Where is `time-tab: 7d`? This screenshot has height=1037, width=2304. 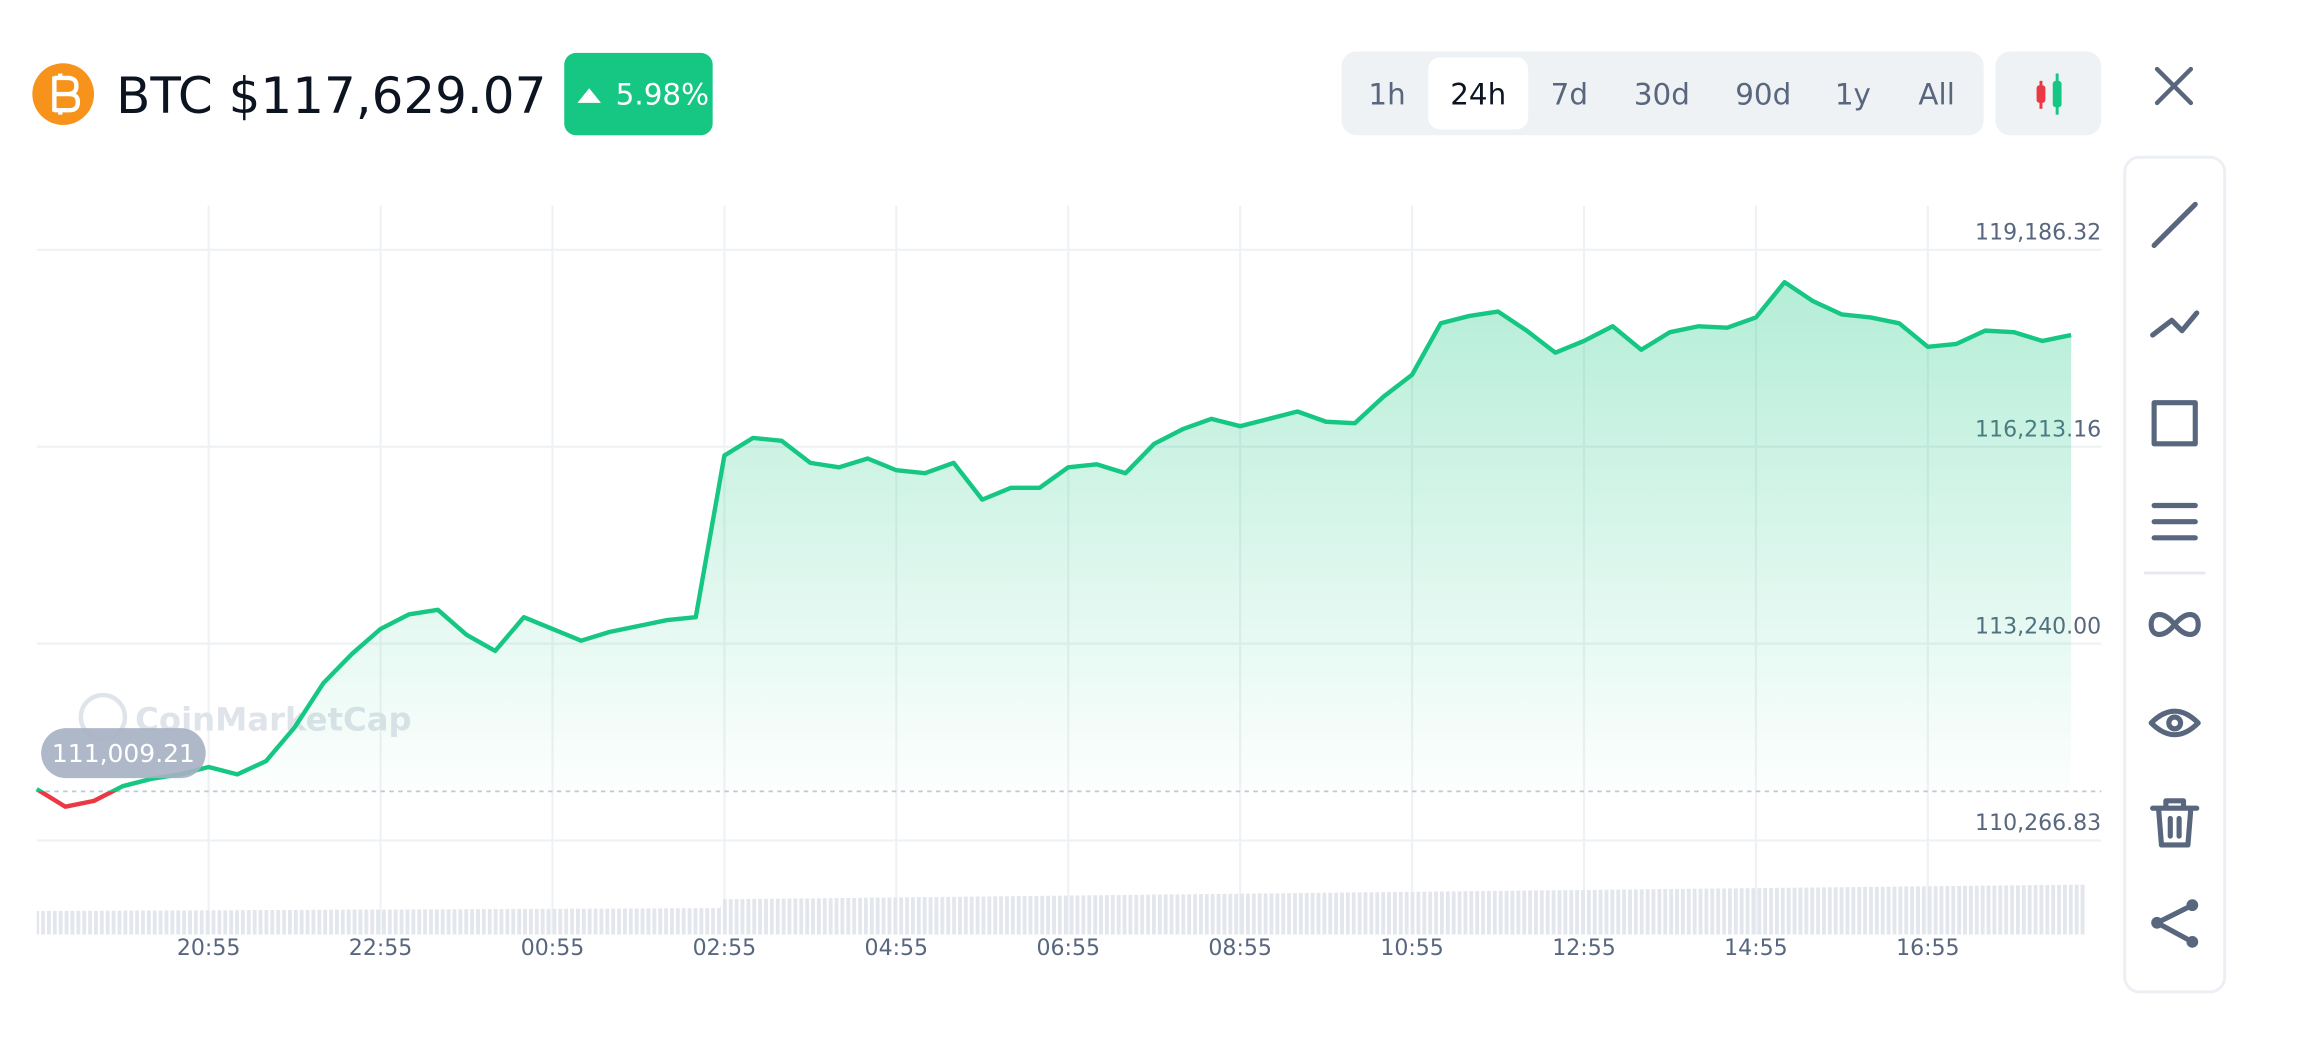 time-tab: 7d is located at coordinates (1569, 94).